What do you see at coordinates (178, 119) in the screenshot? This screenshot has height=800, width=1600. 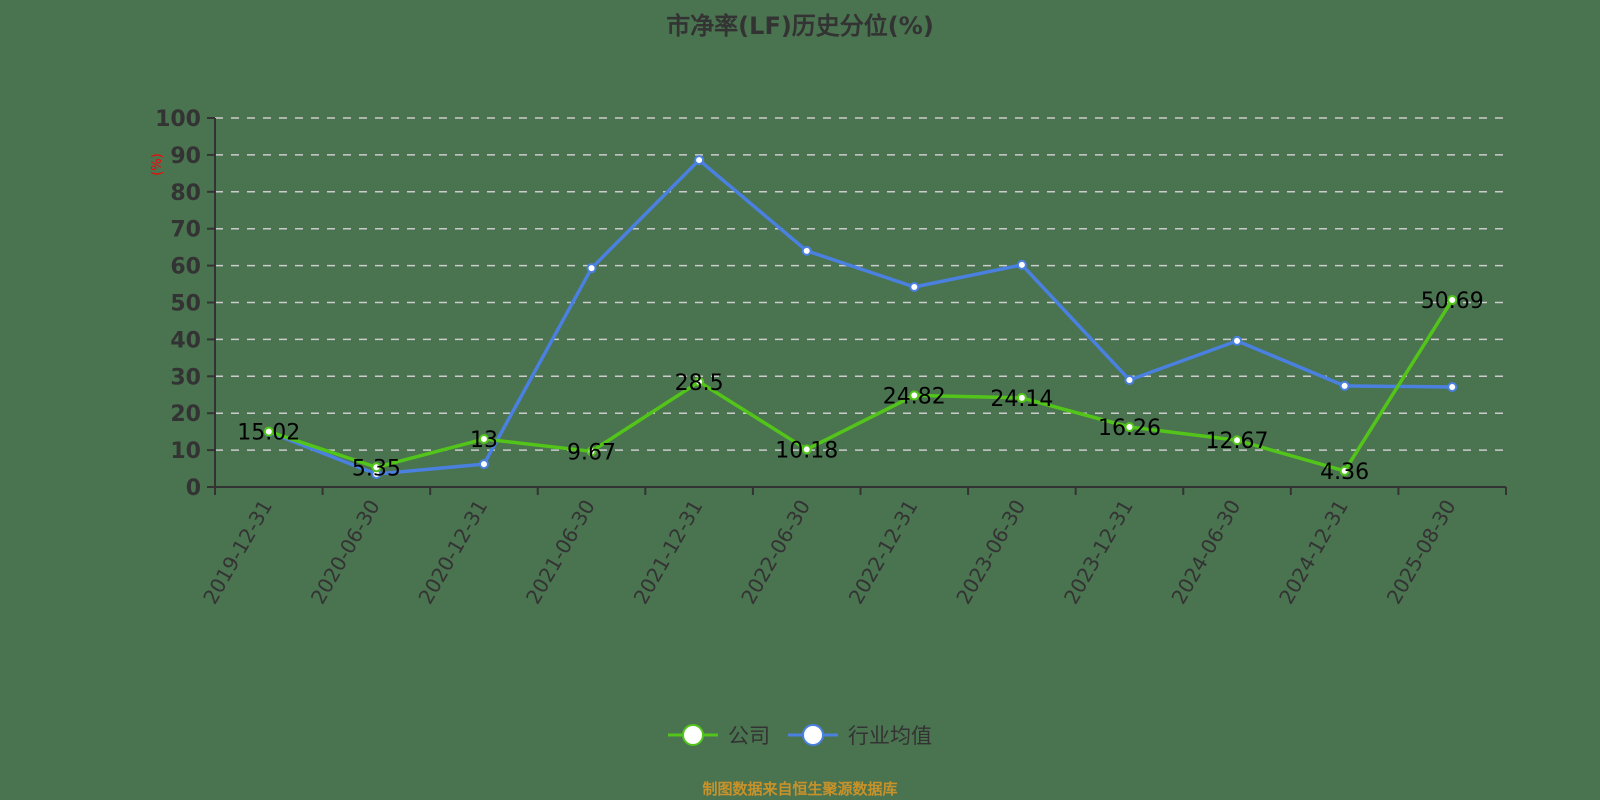 I see `y-tick-label: 100` at bounding box center [178, 119].